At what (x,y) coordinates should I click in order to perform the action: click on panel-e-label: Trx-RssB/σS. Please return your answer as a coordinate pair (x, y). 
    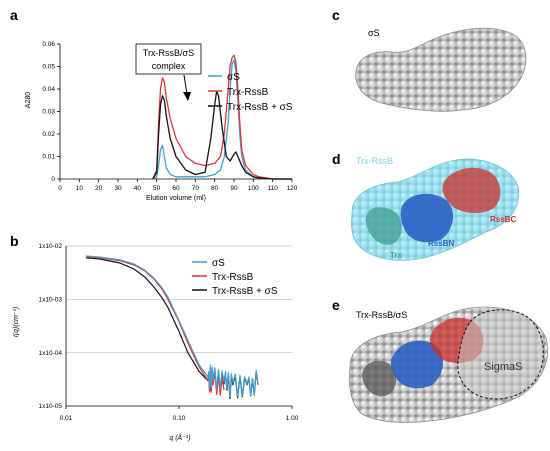
    Looking at the image, I should click on (381, 315).